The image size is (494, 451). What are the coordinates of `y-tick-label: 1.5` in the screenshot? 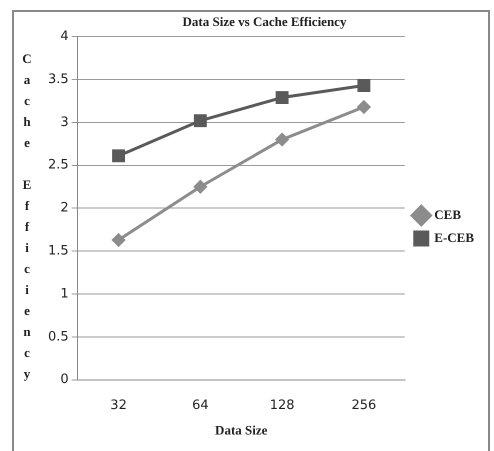 It's located at (58, 250).